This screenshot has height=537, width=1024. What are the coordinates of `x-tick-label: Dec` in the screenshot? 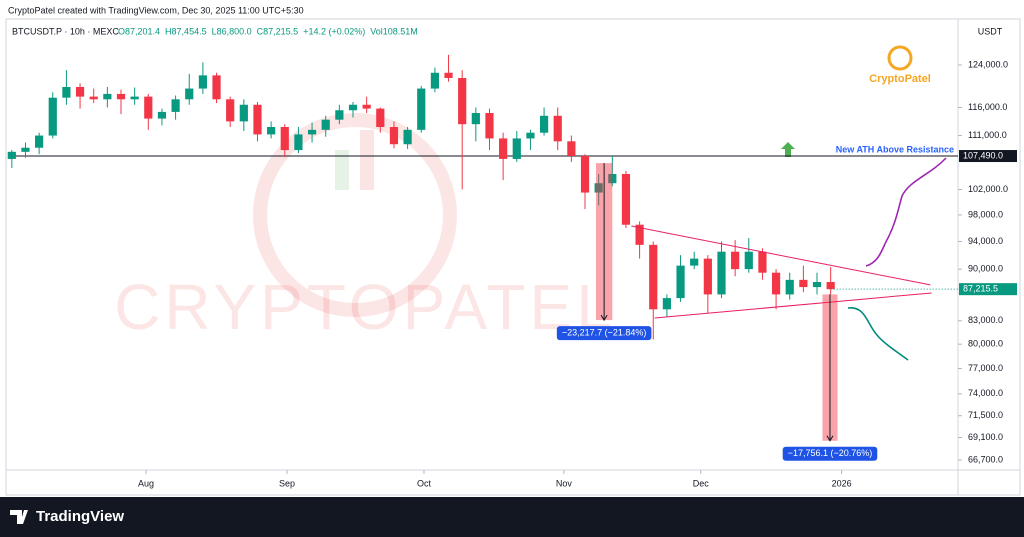 It's located at (701, 483).